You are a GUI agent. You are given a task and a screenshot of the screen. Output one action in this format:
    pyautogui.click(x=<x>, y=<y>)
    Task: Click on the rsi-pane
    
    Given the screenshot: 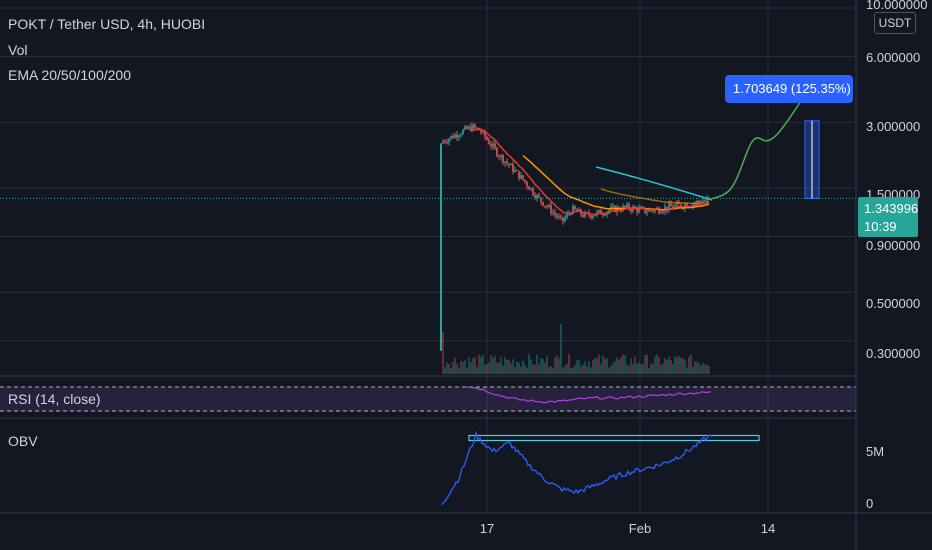 What is the action you would take?
    pyautogui.click(x=428, y=399)
    